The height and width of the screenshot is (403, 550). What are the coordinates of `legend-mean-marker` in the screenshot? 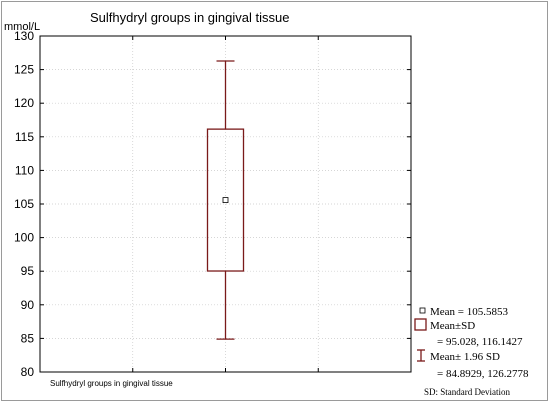 It's located at (422, 310).